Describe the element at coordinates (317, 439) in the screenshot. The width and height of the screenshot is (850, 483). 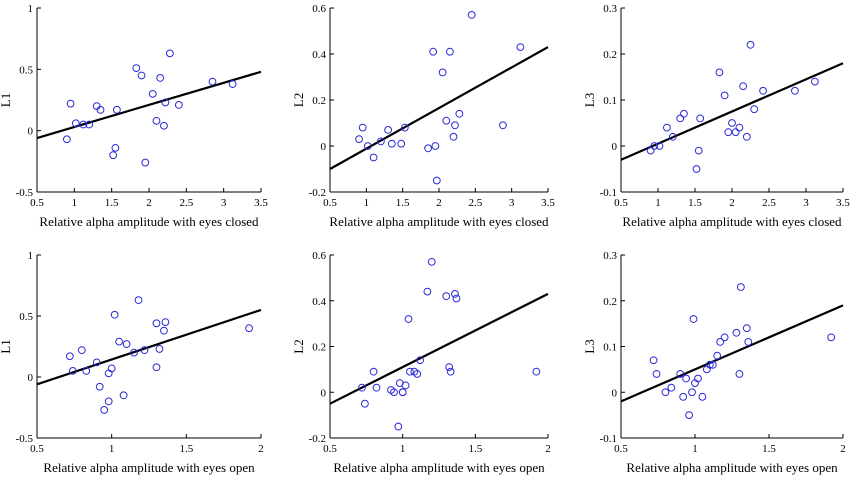
I see `y-tick-label: -0.2` at that location.